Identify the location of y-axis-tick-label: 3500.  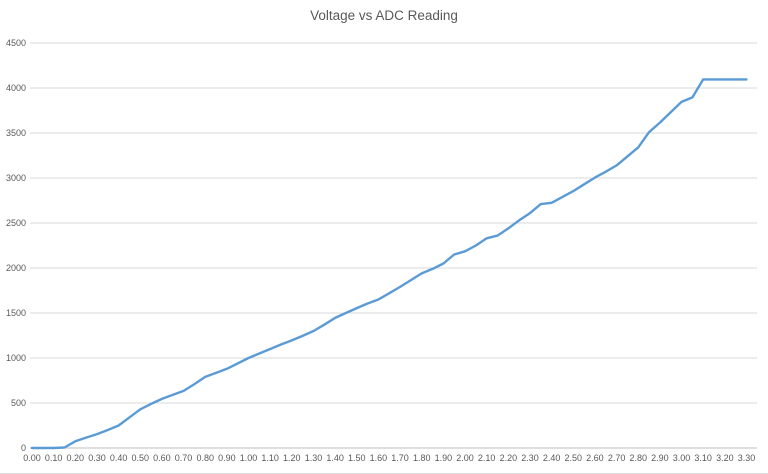
(16, 133).